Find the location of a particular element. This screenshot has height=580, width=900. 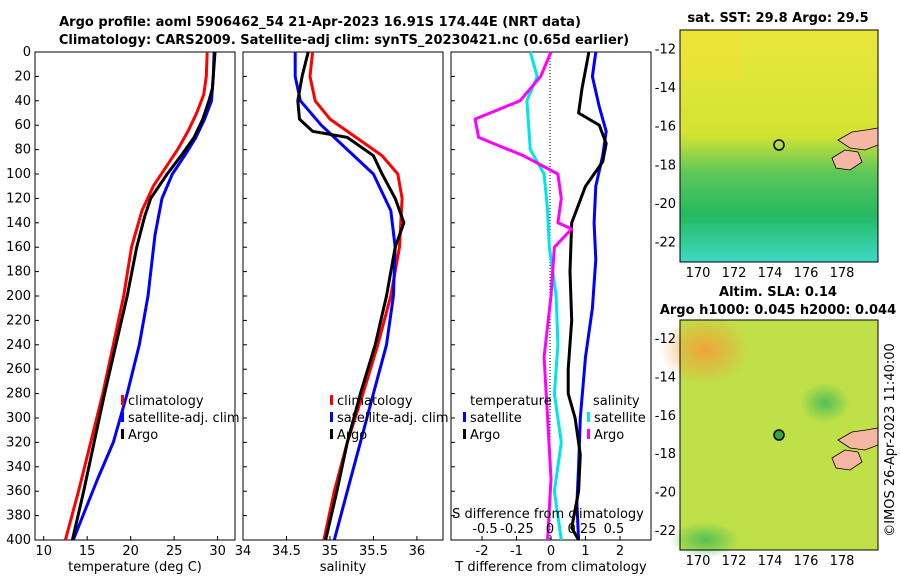

x-tick-label: -1 is located at coordinates (516, 551).